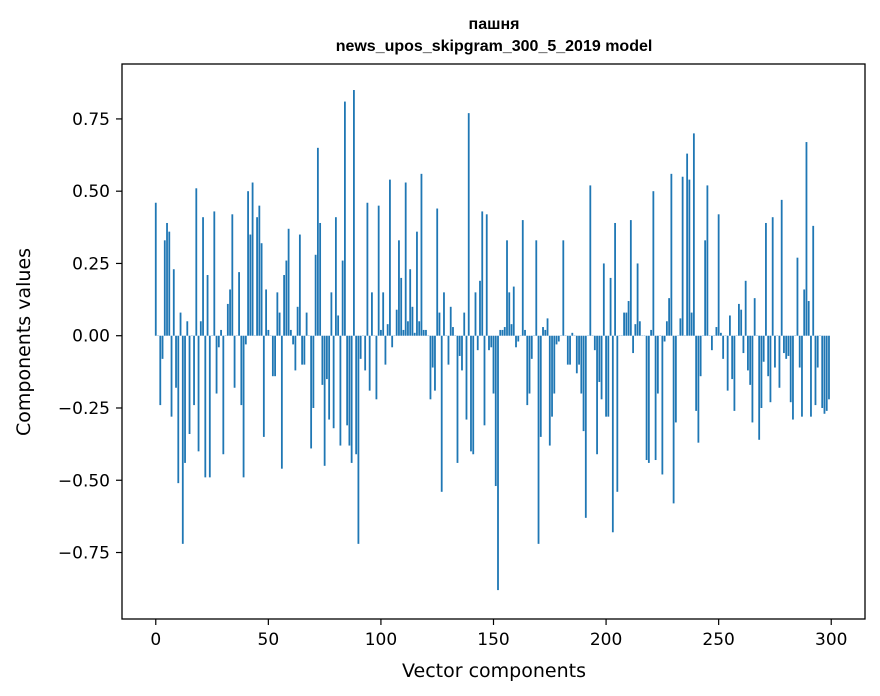 The height and width of the screenshot is (696, 880). I want to click on x-axis-ticks: 0 50 100 150 200 250 300, so click(498, 634).